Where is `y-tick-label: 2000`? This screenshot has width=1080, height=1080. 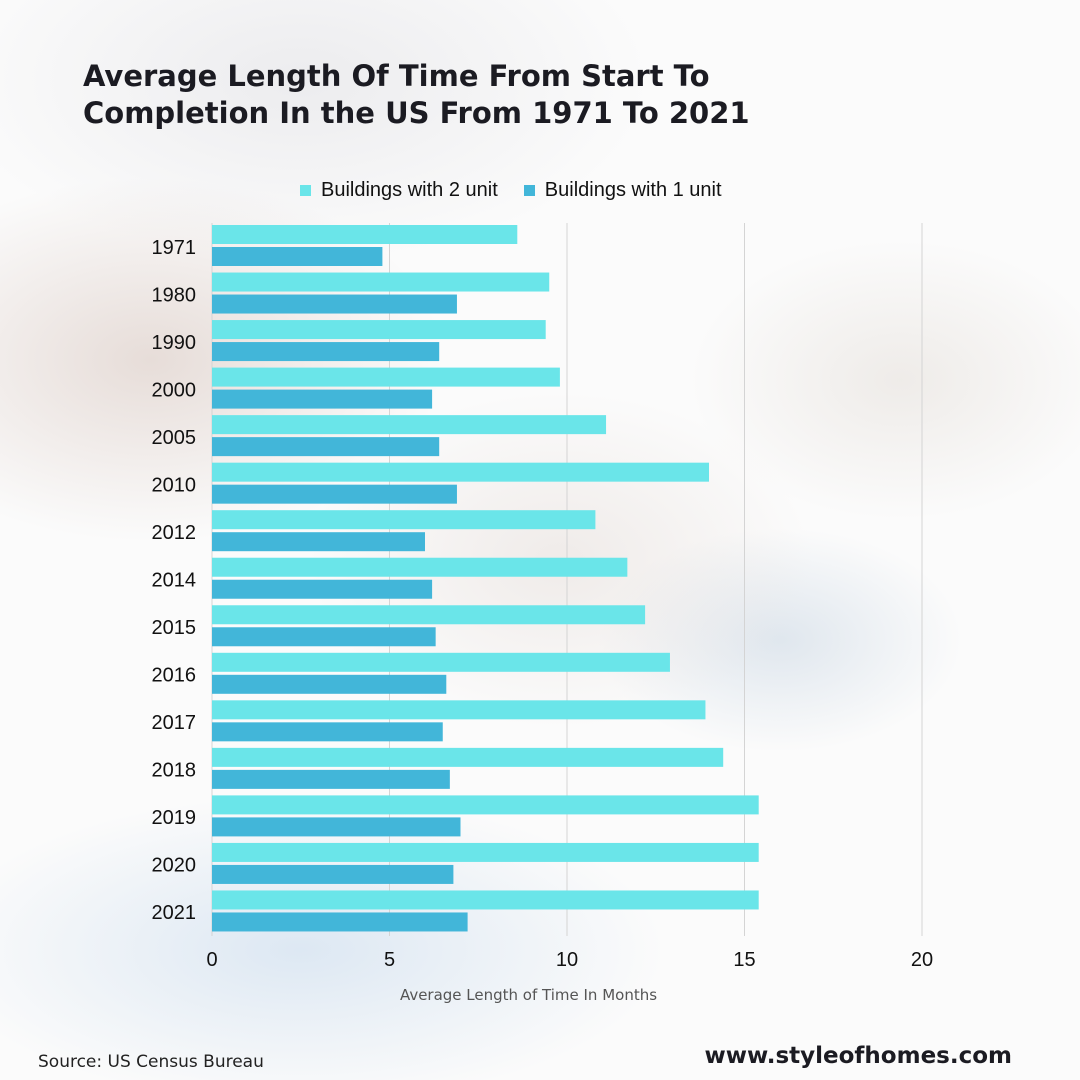 y-tick-label: 2000 is located at coordinates (174, 390).